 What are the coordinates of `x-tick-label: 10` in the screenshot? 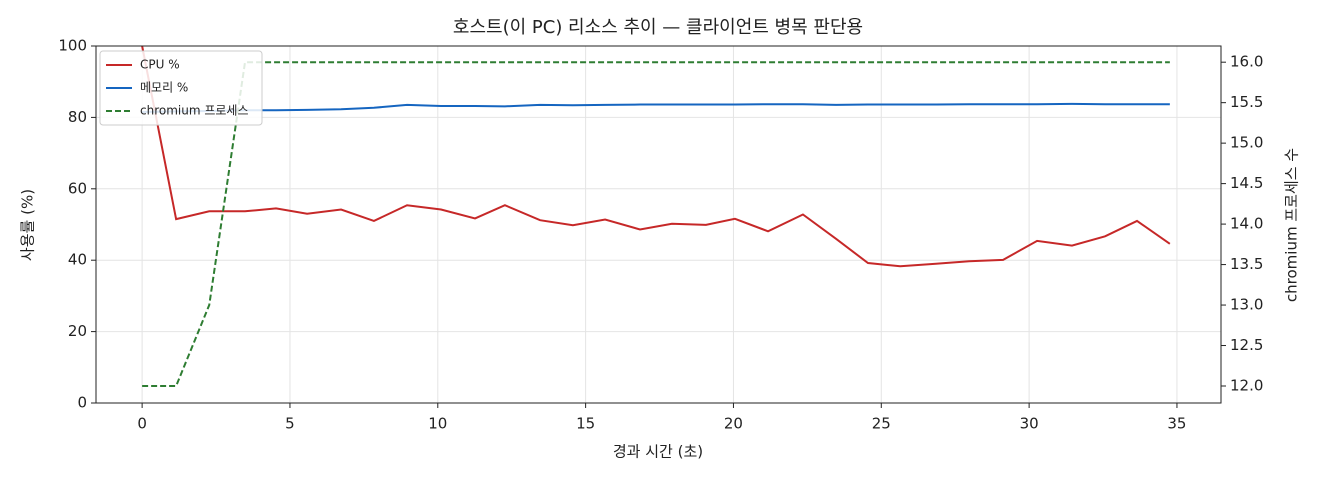 It's located at (437, 424).